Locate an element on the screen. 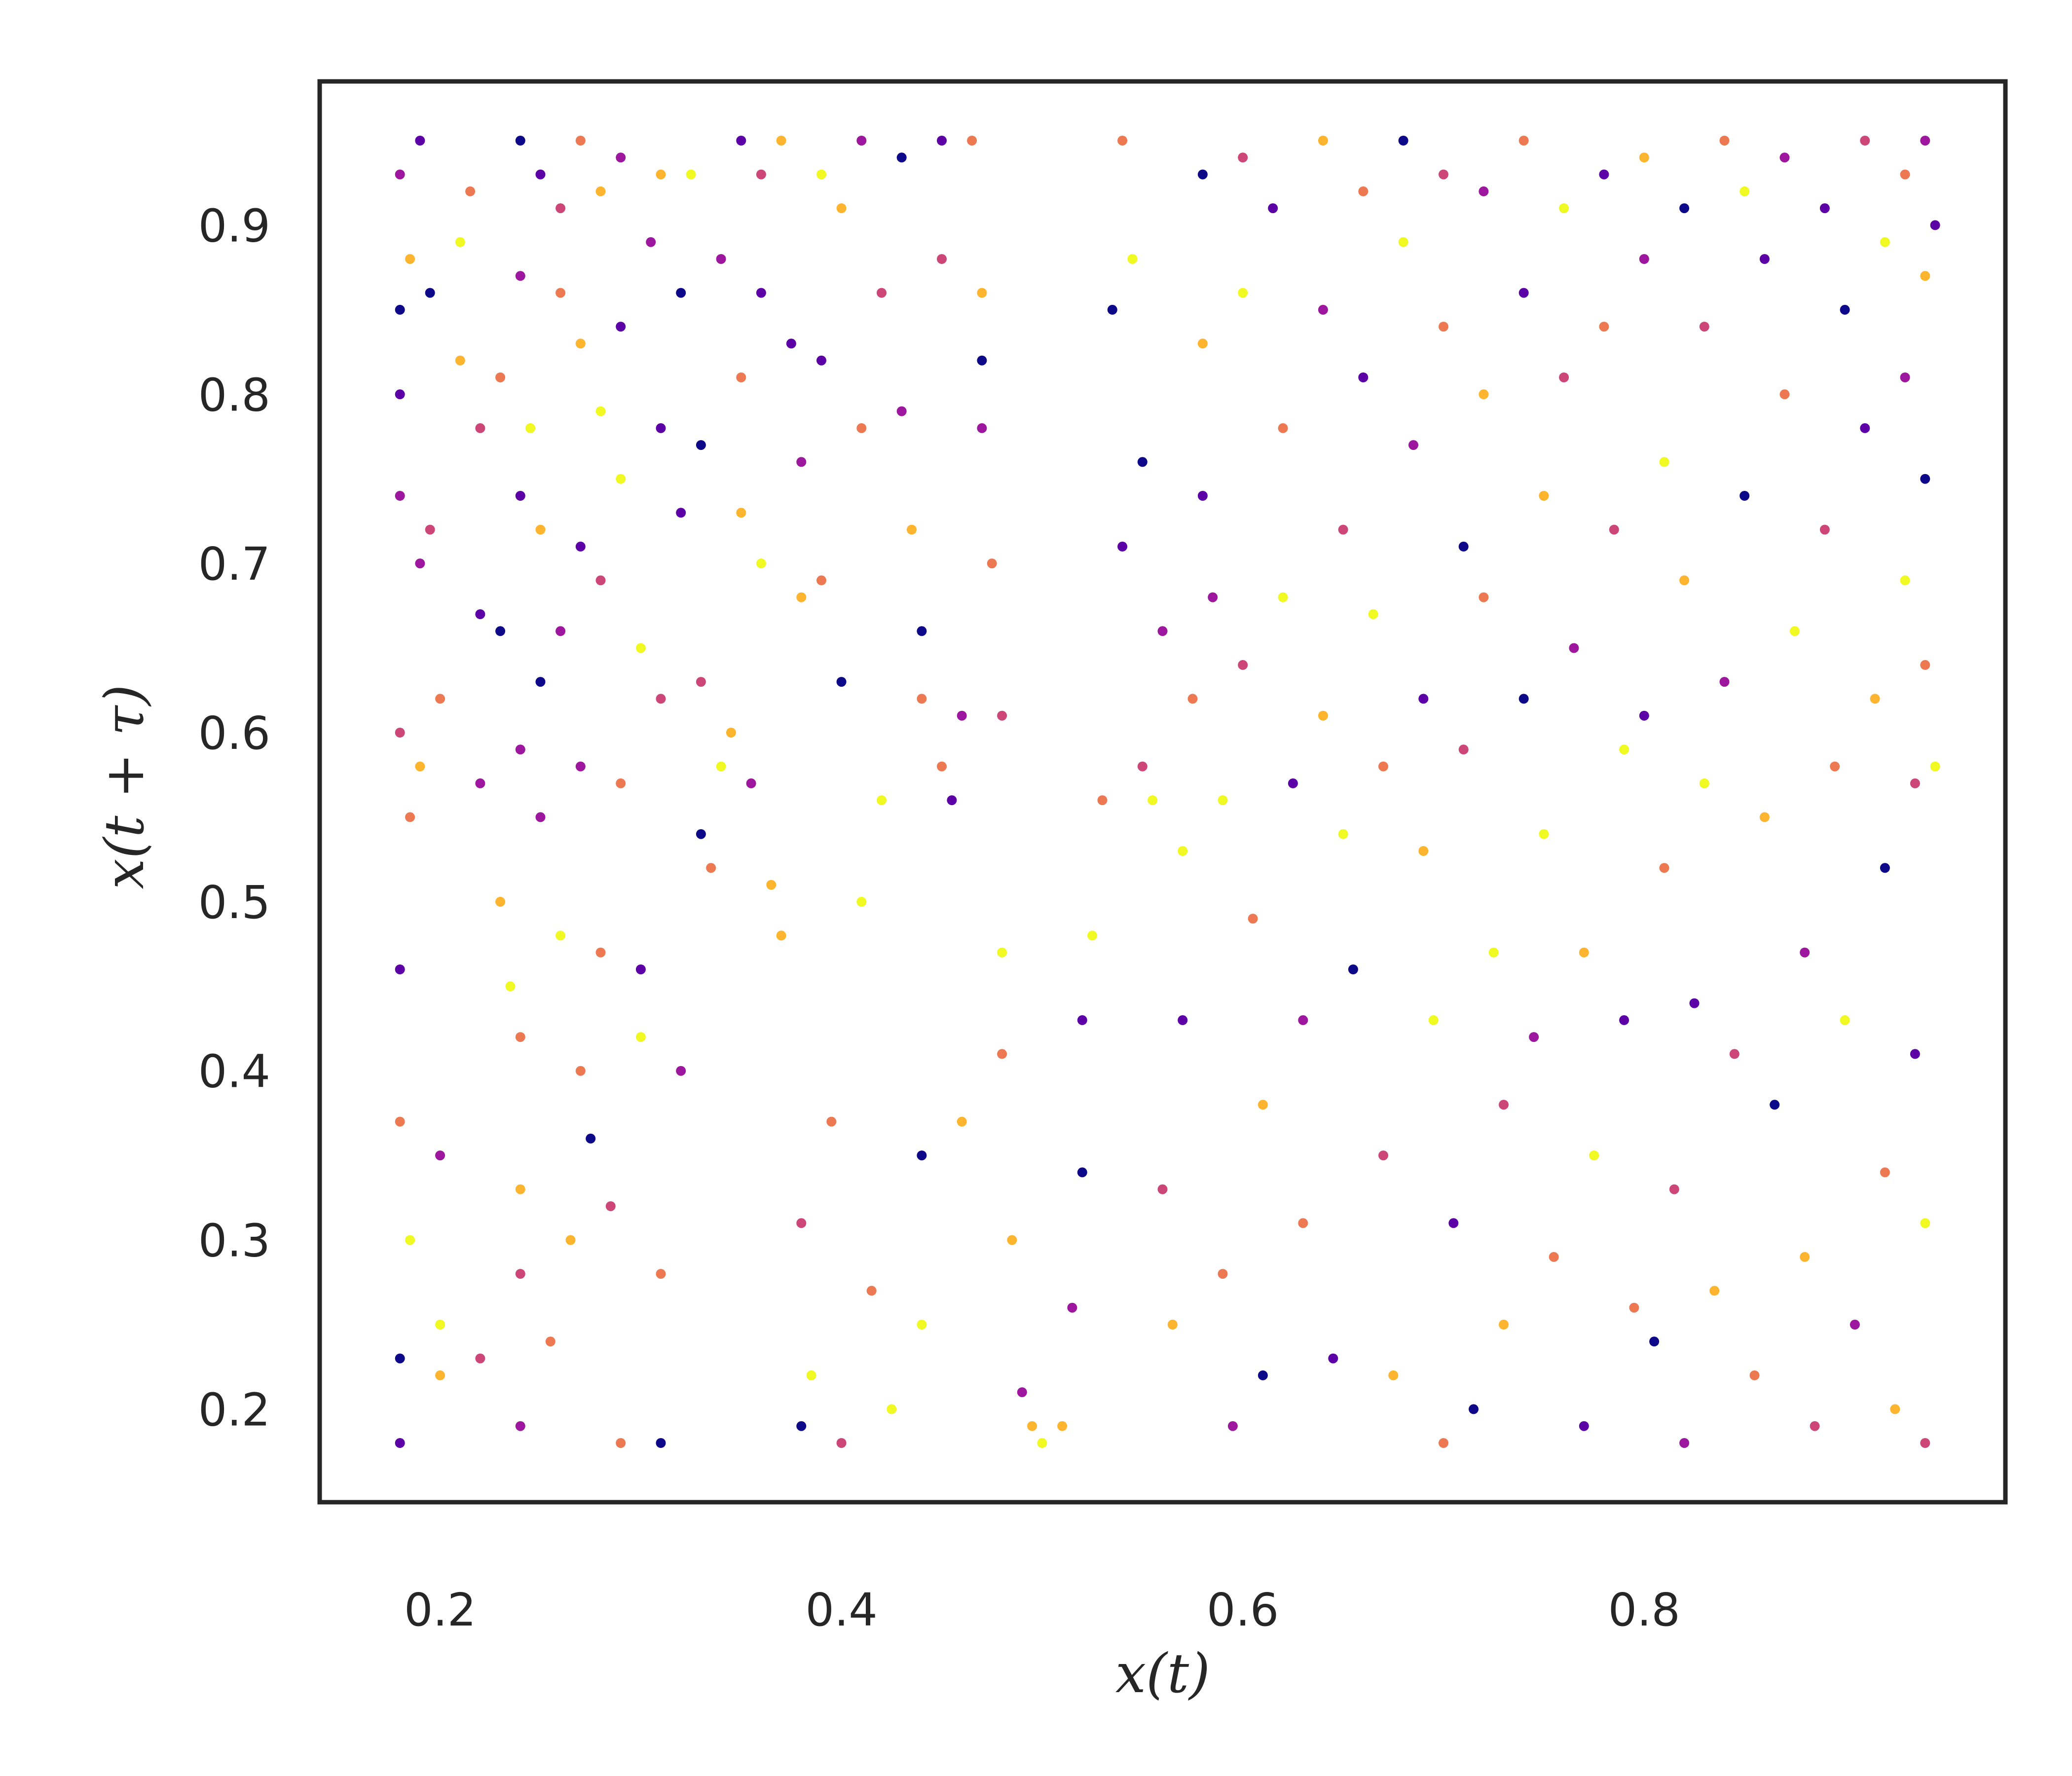 The height and width of the screenshot is (1776, 2072). y-tick-label: 0.9 is located at coordinates (234, 226).